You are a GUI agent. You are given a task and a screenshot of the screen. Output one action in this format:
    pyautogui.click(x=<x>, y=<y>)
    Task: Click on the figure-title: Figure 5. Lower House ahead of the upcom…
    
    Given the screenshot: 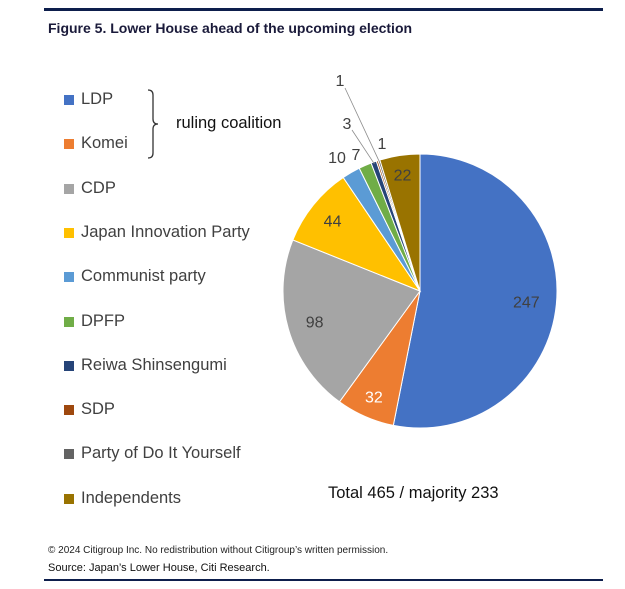 What is the action you would take?
    pyautogui.click(x=230, y=28)
    